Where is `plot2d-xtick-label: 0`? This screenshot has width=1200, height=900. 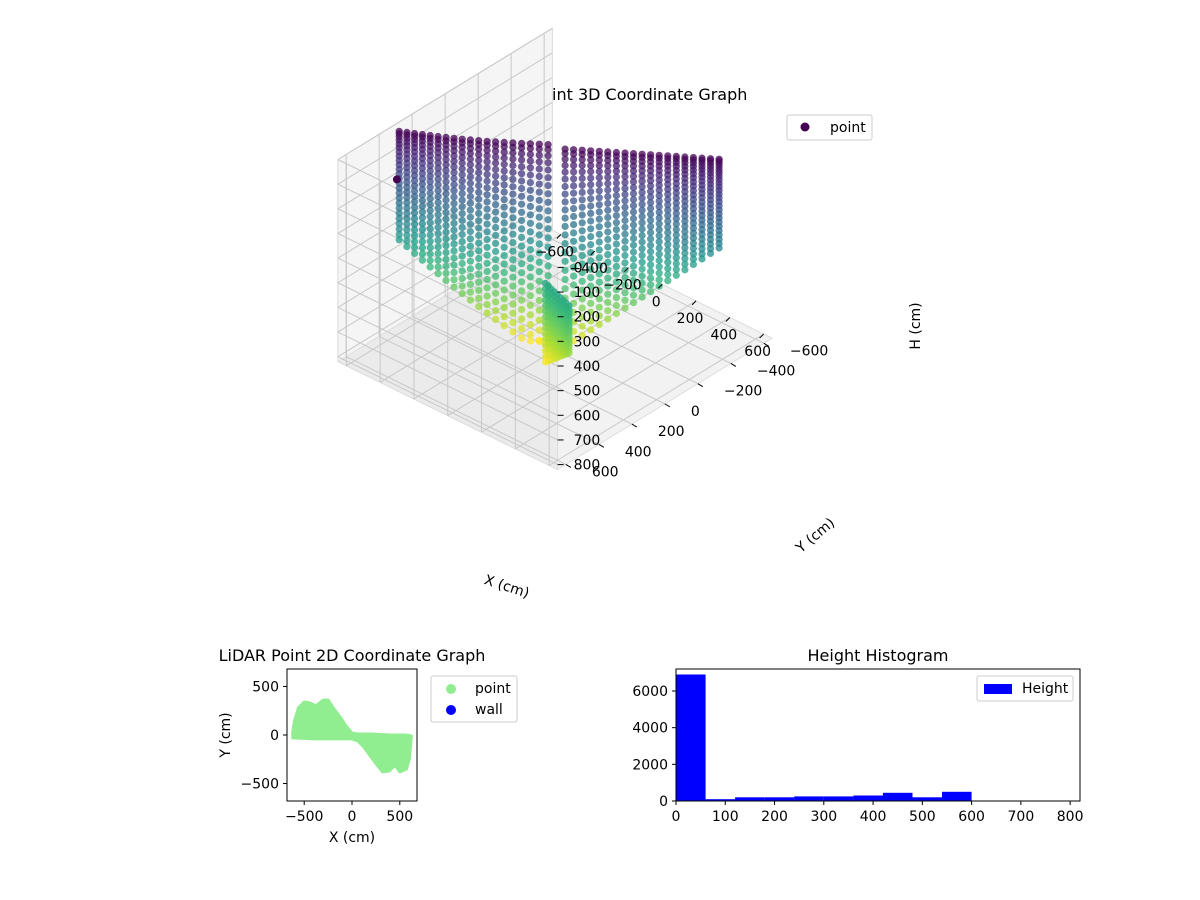 plot2d-xtick-label: 0 is located at coordinates (352, 817).